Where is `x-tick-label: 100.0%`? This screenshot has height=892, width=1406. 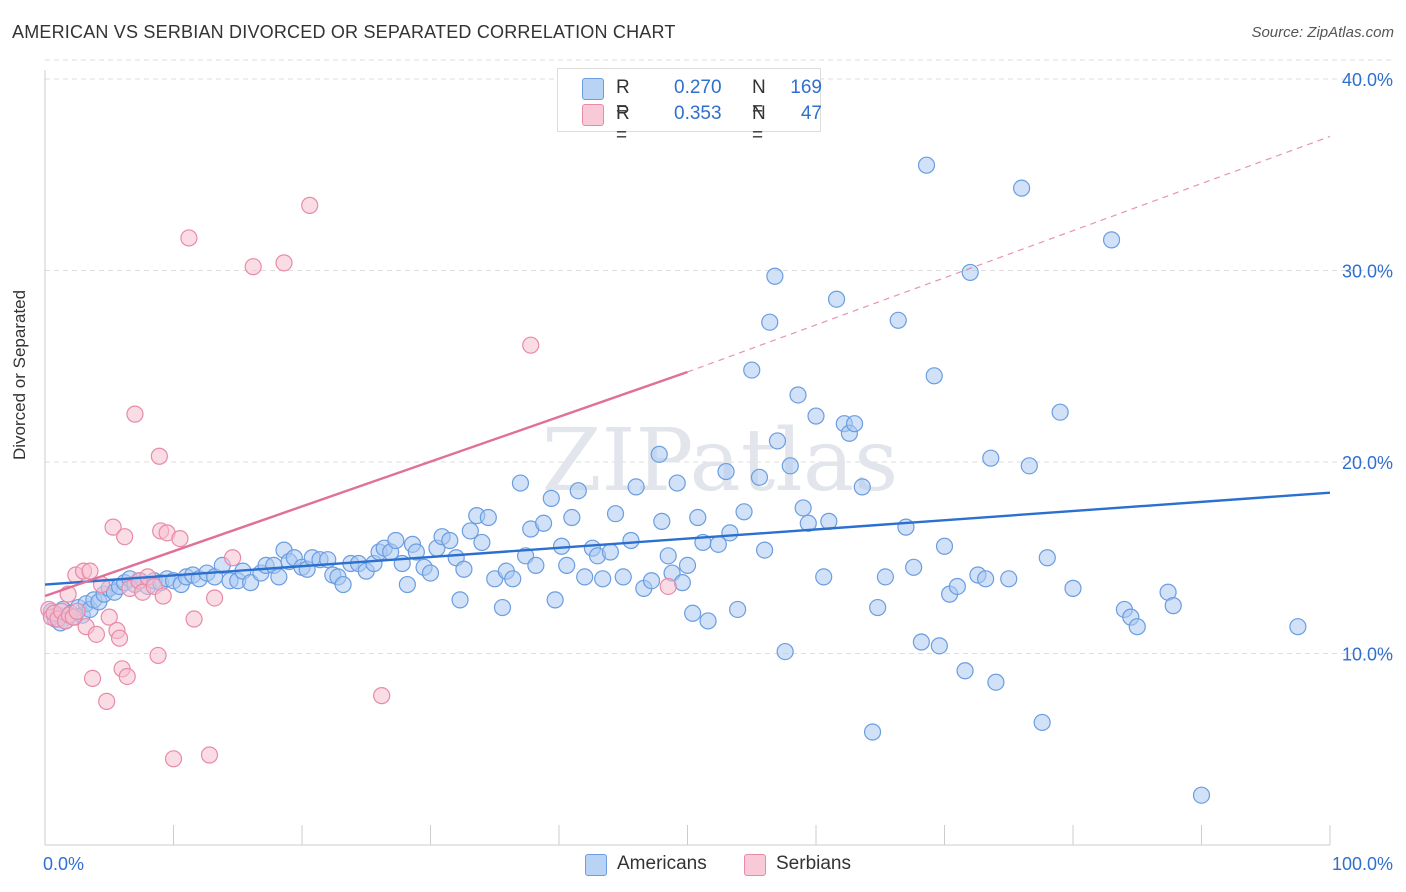 x-tick-label: 100.0% is located at coordinates (1362, 864).